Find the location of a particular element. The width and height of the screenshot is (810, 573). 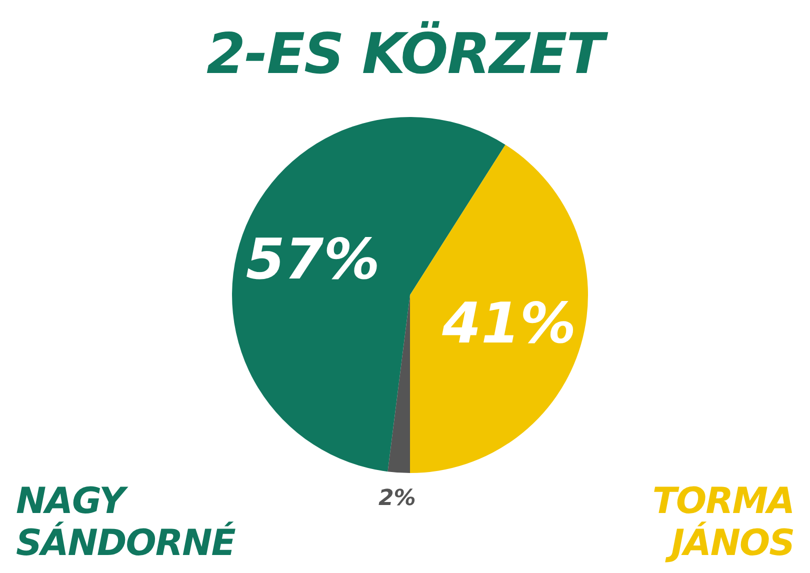

data-label: 41% is located at coordinates (508, 323).